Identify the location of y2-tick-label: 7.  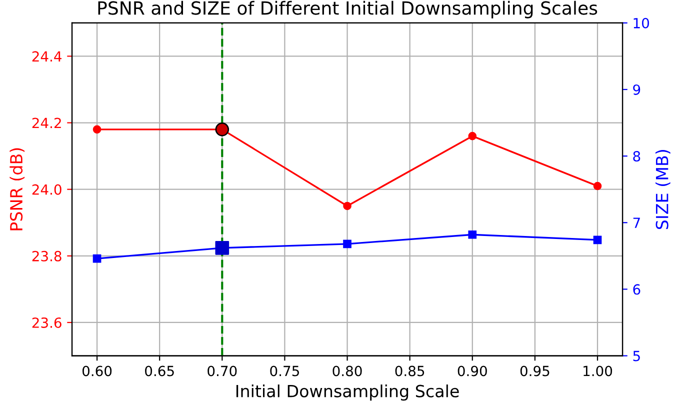
(636, 223).